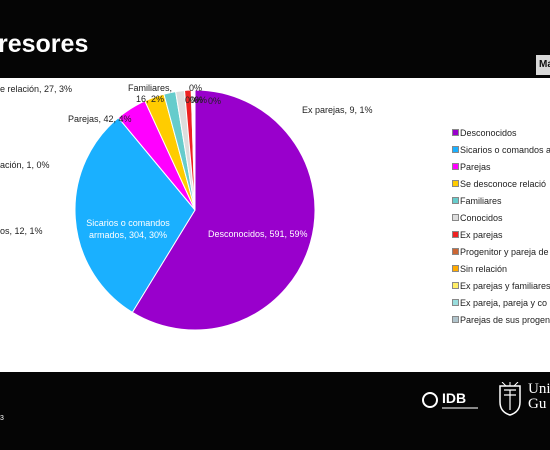  I want to click on legend-label: Ex parejas y familiares, so click(505, 286).